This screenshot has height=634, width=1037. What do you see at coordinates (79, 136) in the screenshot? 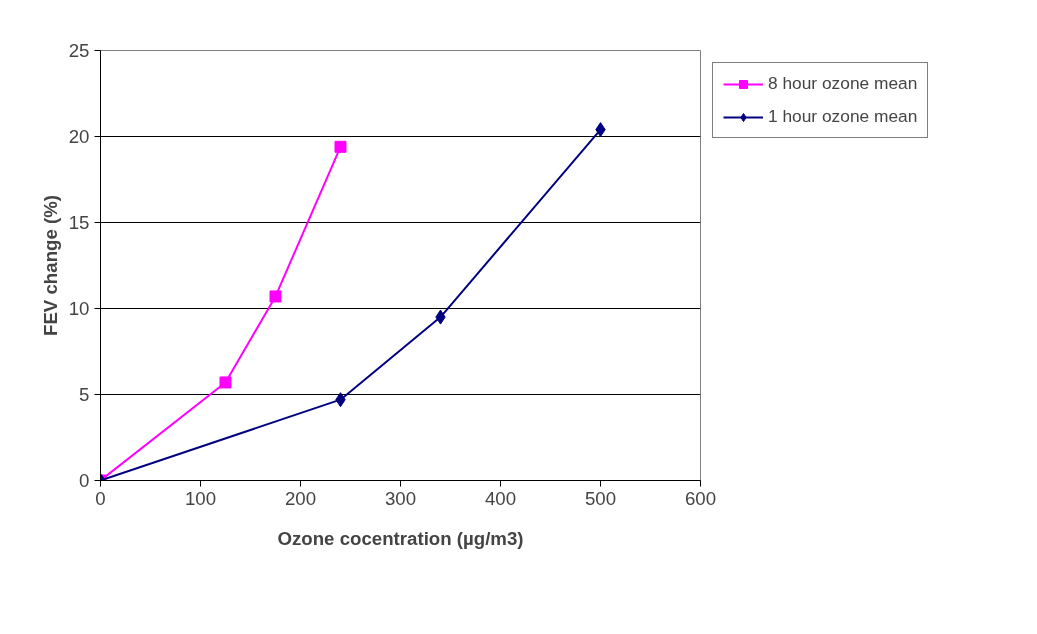
I see `y-tick-label: 20` at bounding box center [79, 136].